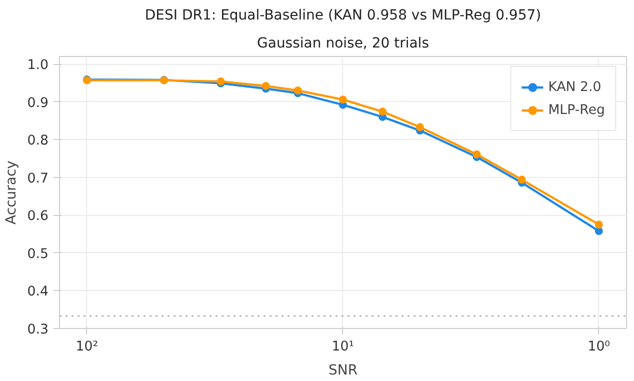 This screenshot has width=634, height=381. I want to click on y-tick-label: 0.4, so click(38, 292).